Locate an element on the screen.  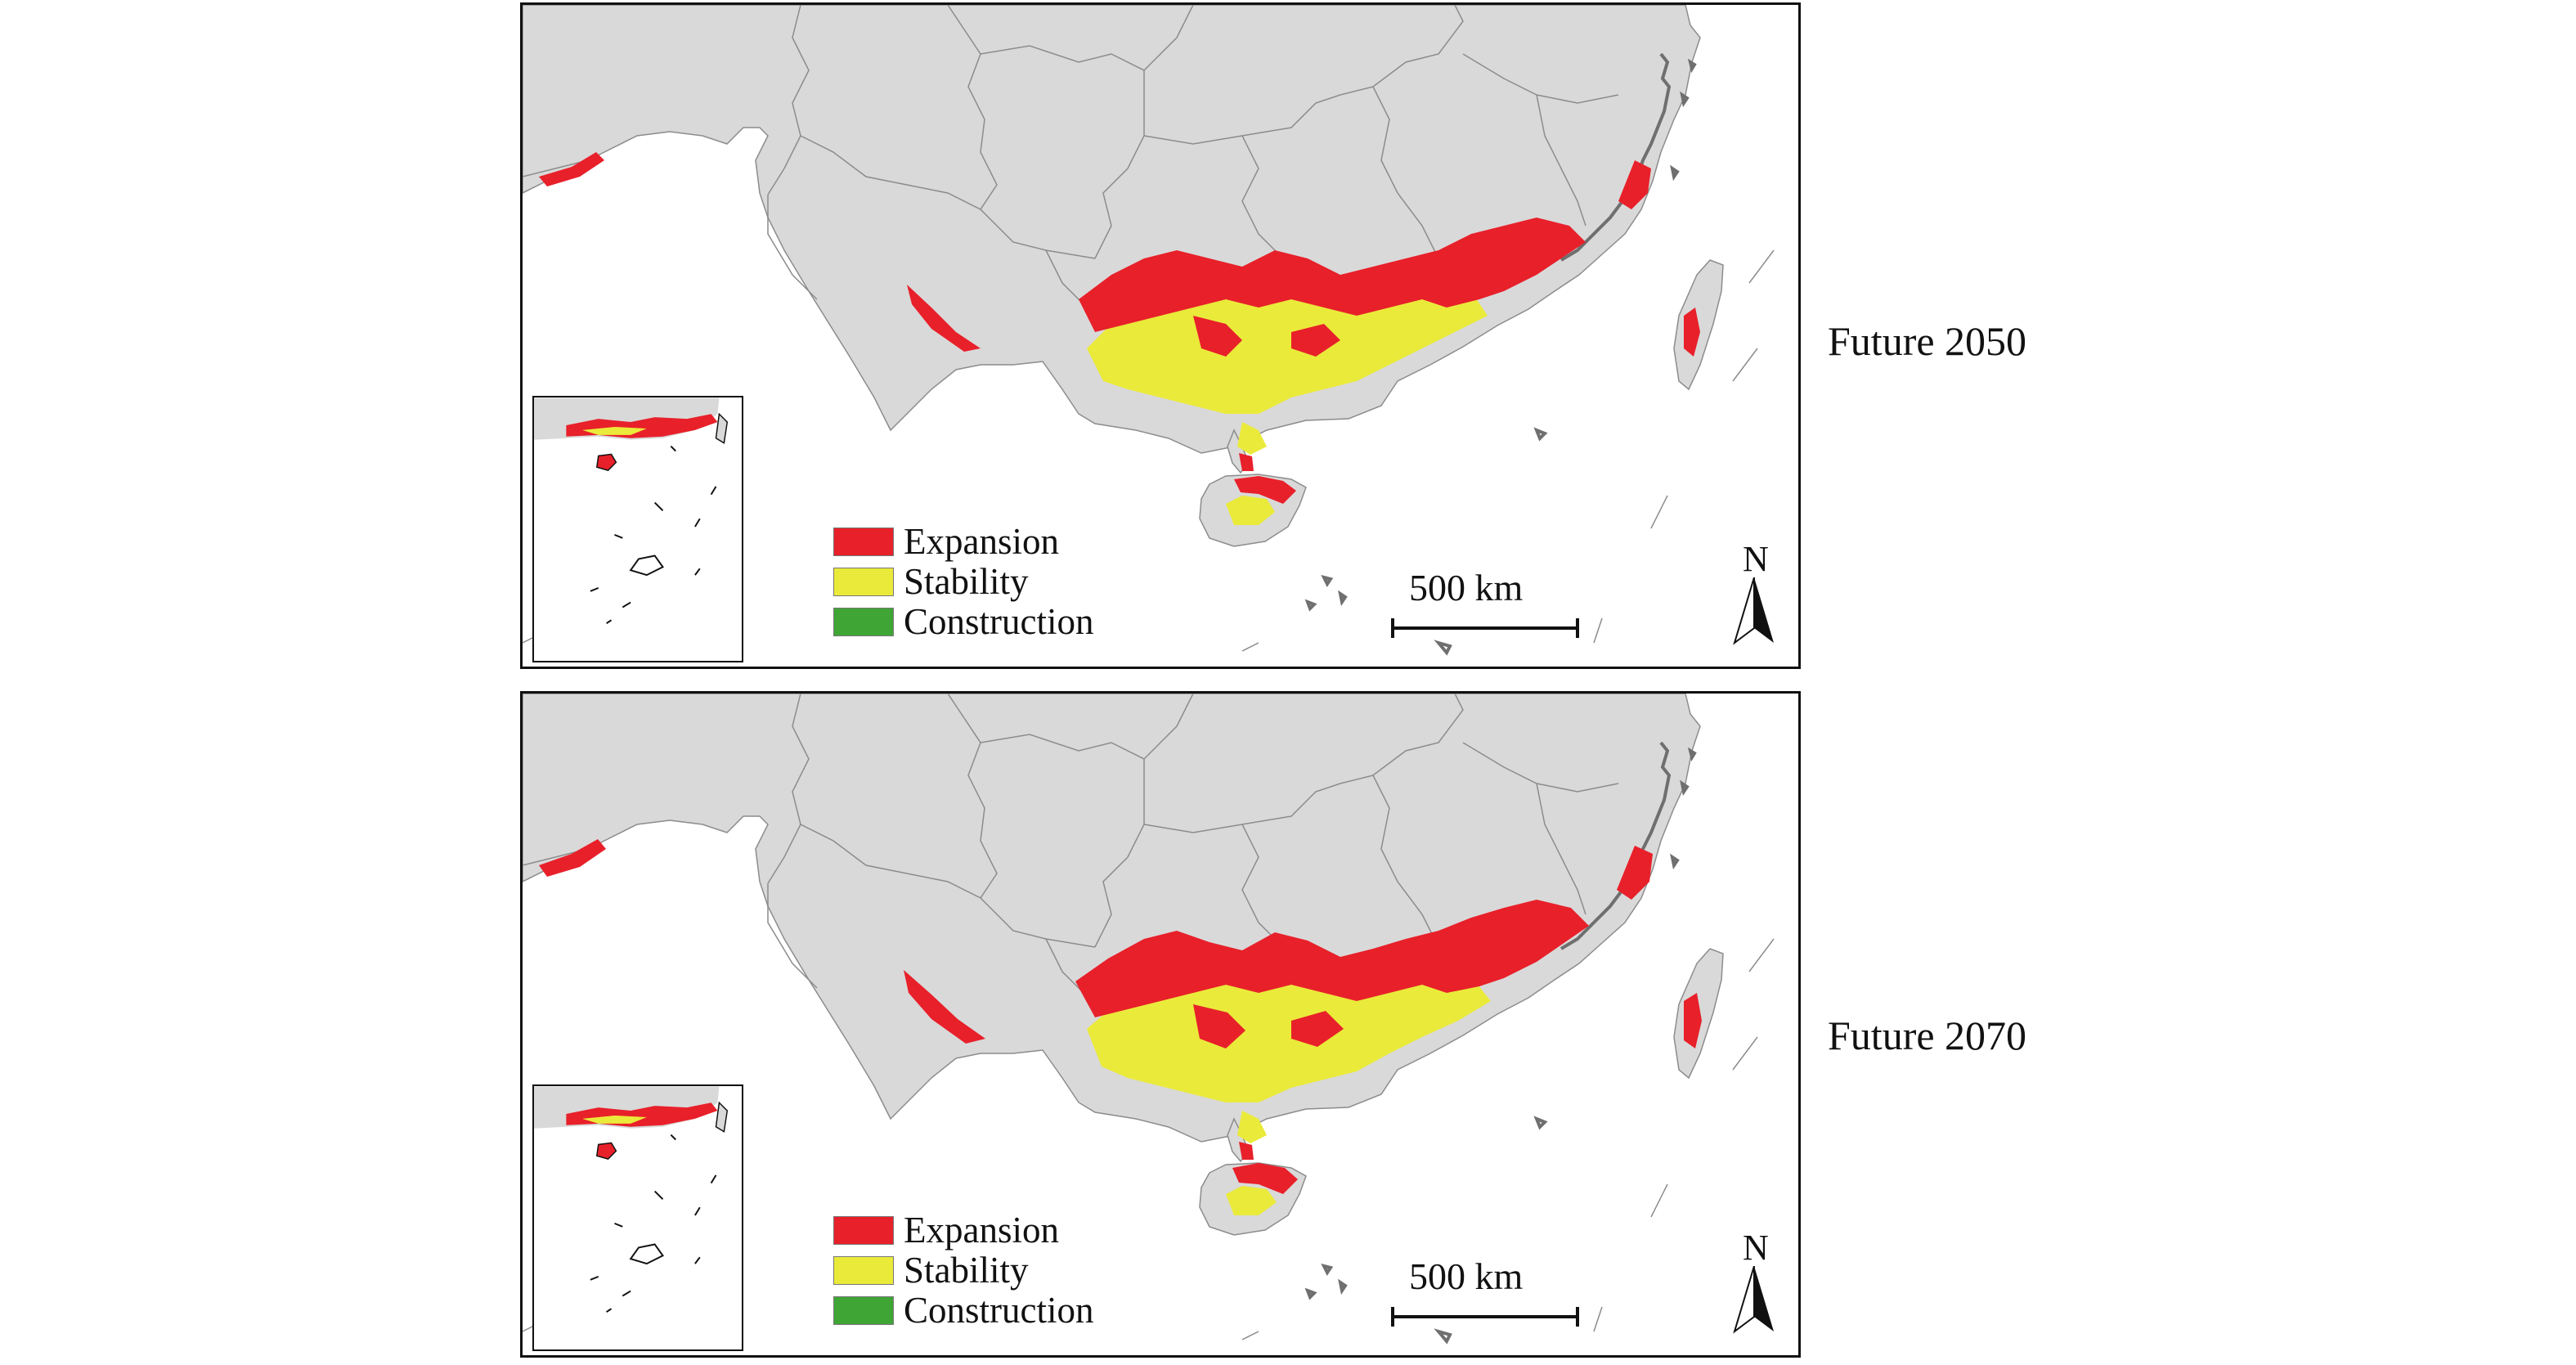
period-label-2070: Future 2070 is located at coordinates (1927, 1035).